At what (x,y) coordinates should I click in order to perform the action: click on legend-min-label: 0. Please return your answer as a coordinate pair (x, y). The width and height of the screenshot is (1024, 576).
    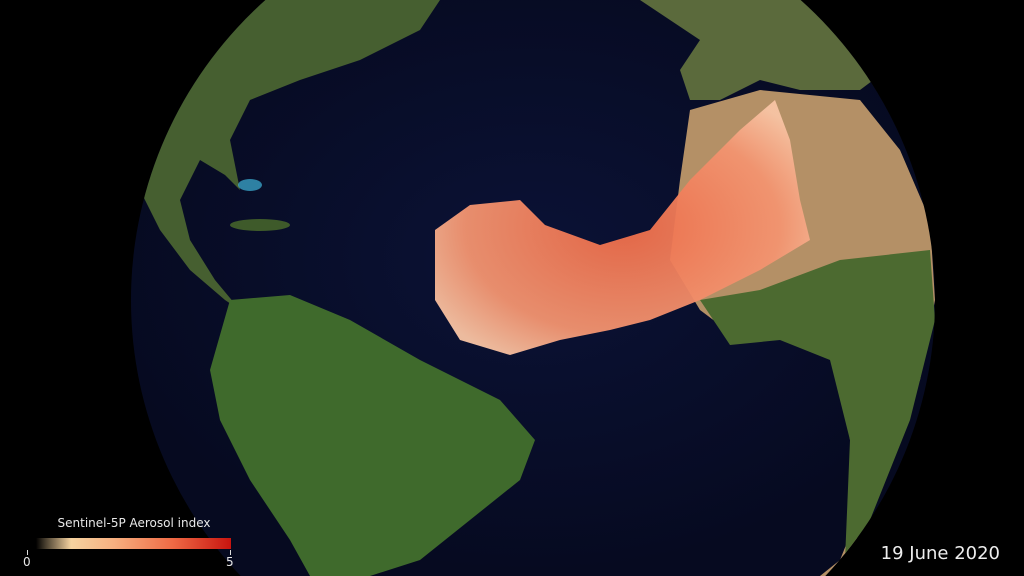
    Looking at the image, I should click on (27, 562).